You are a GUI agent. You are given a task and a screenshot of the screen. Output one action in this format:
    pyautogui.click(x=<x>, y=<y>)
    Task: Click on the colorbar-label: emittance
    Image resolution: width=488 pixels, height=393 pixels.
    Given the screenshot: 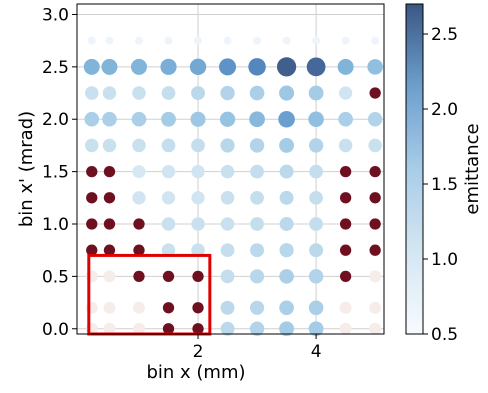 What is the action you would take?
    pyautogui.click(x=472, y=168)
    